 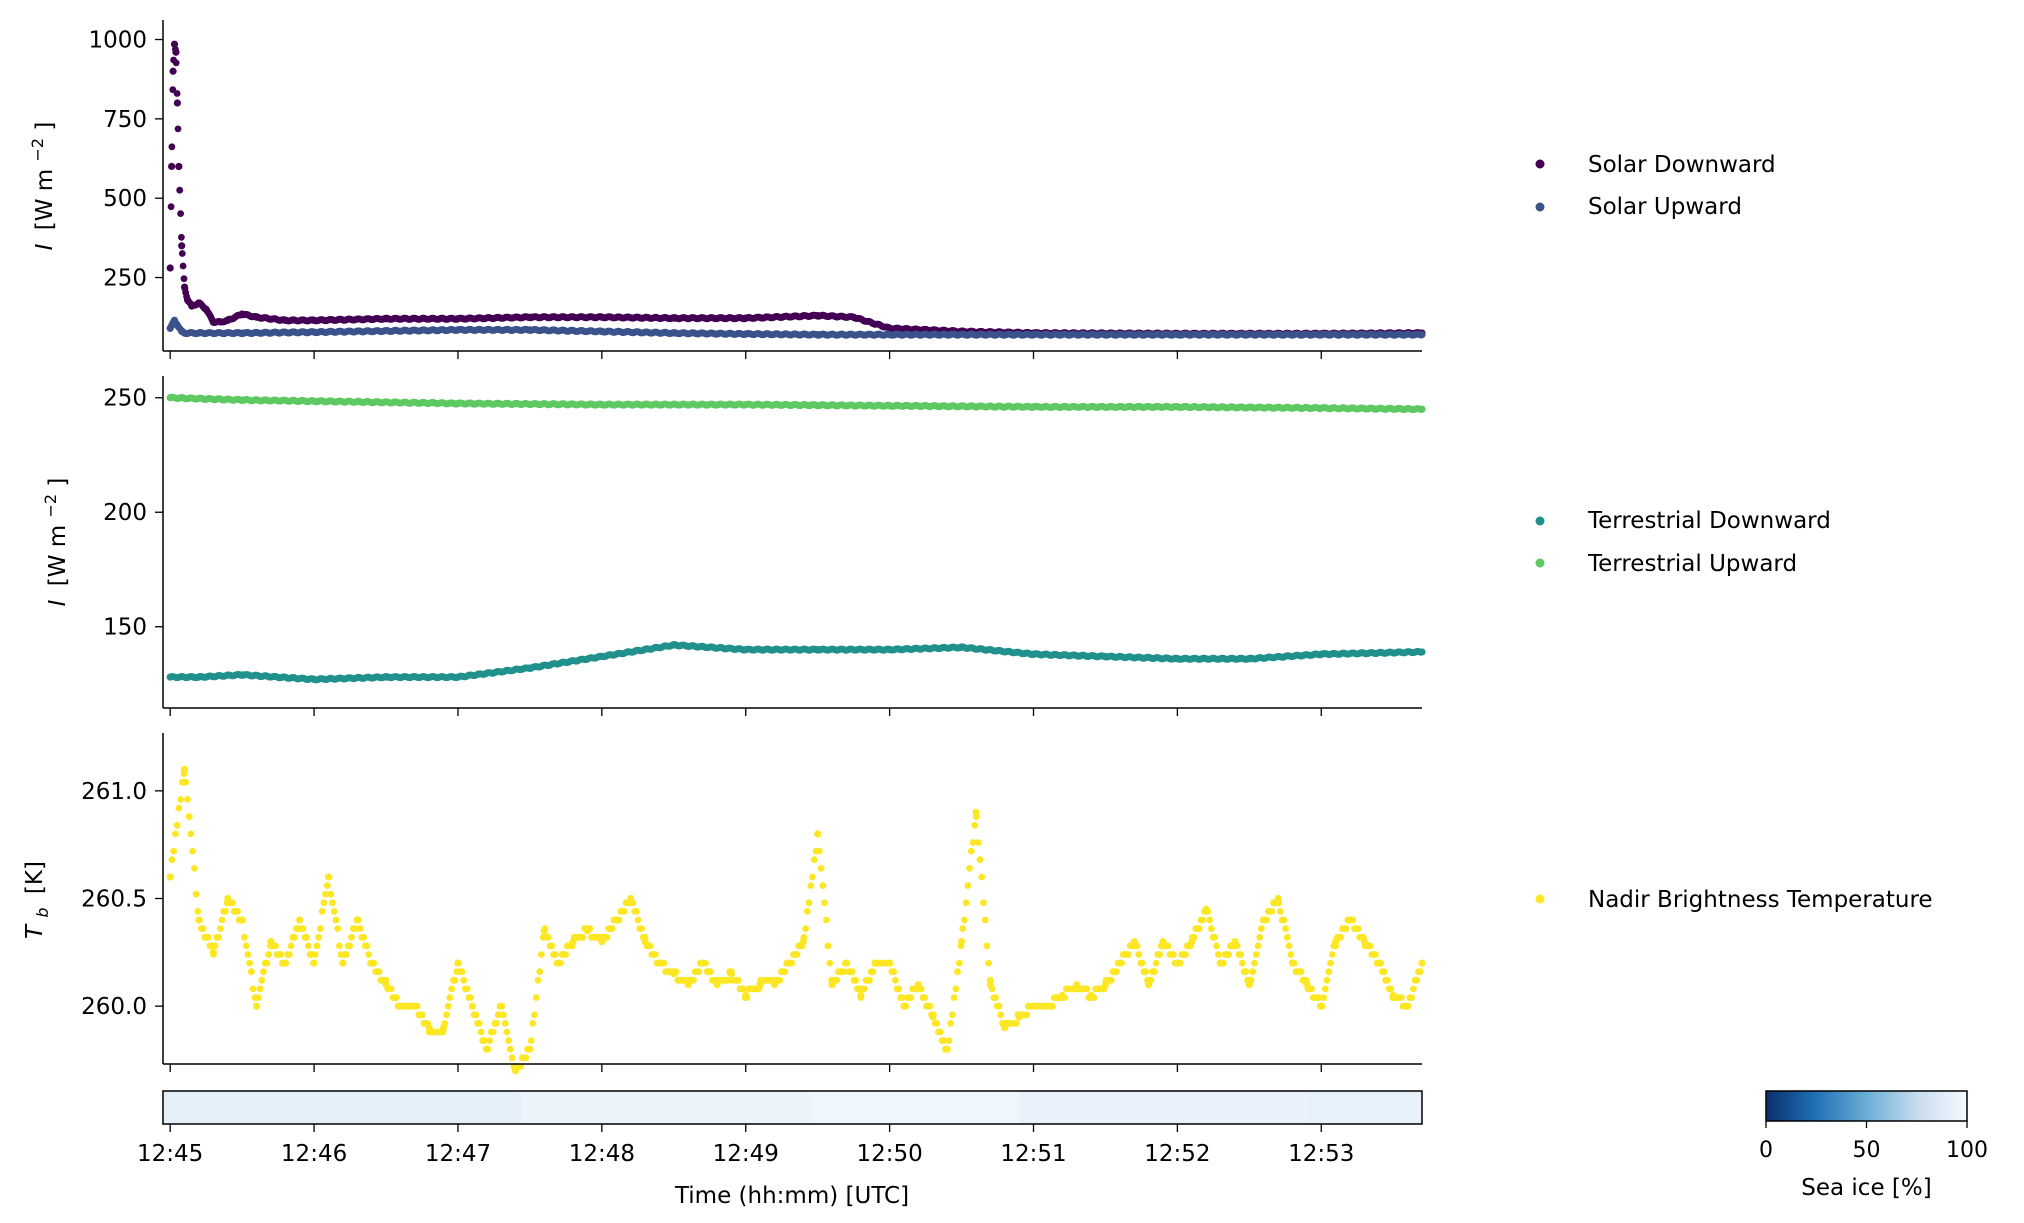 I want to click on panel-solar-y-tick-label-0: 250, so click(x=125, y=279).